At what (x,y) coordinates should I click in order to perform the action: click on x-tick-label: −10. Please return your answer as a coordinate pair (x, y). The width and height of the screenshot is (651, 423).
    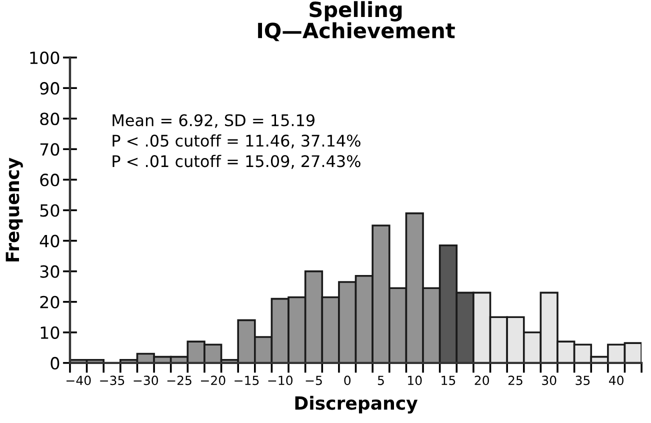
    Looking at the image, I should click on (280, 381).